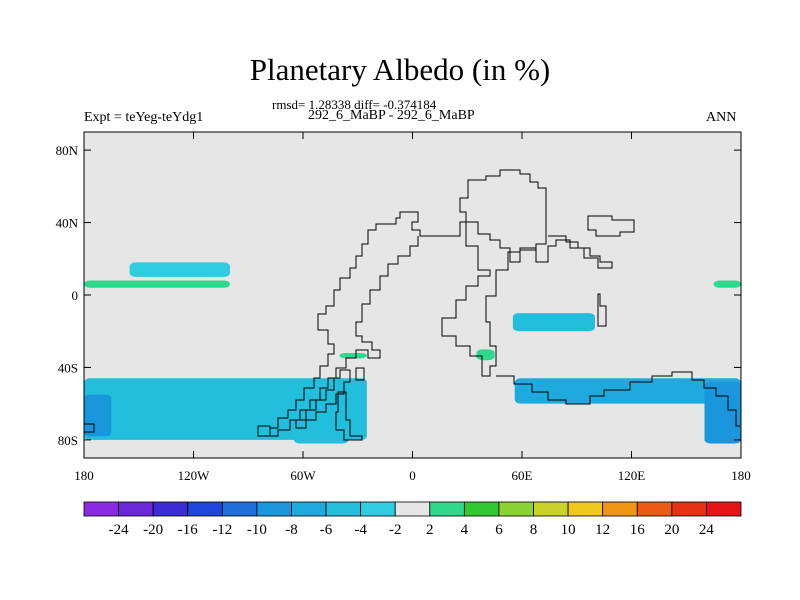 The width and height of the screenshot is (800, 600). Describe the element at coordinates (291, 530) in the screenshot. I see `colorbar-label: -8` at that location.